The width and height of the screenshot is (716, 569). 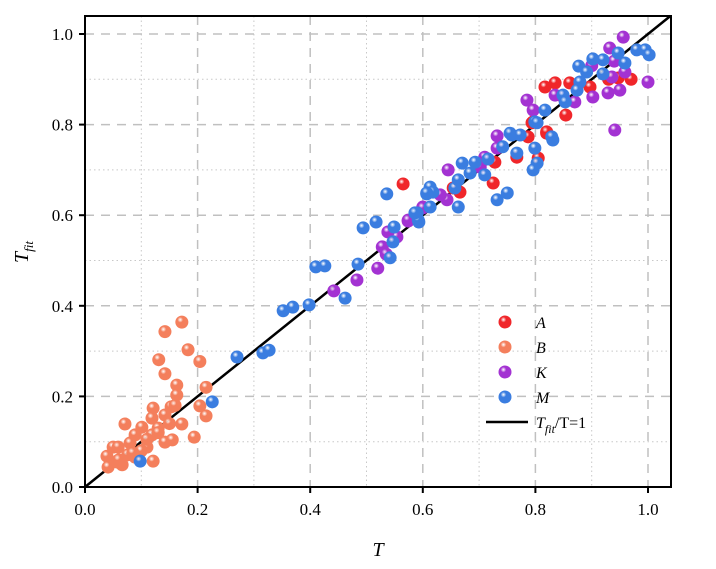 I want to click on legend-marker-A, so click(x=505, y=322).